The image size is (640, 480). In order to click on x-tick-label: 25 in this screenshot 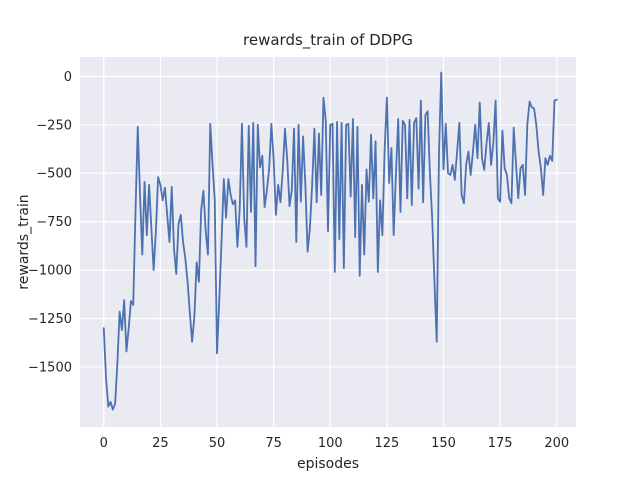, I will do `click(160, 443)`.